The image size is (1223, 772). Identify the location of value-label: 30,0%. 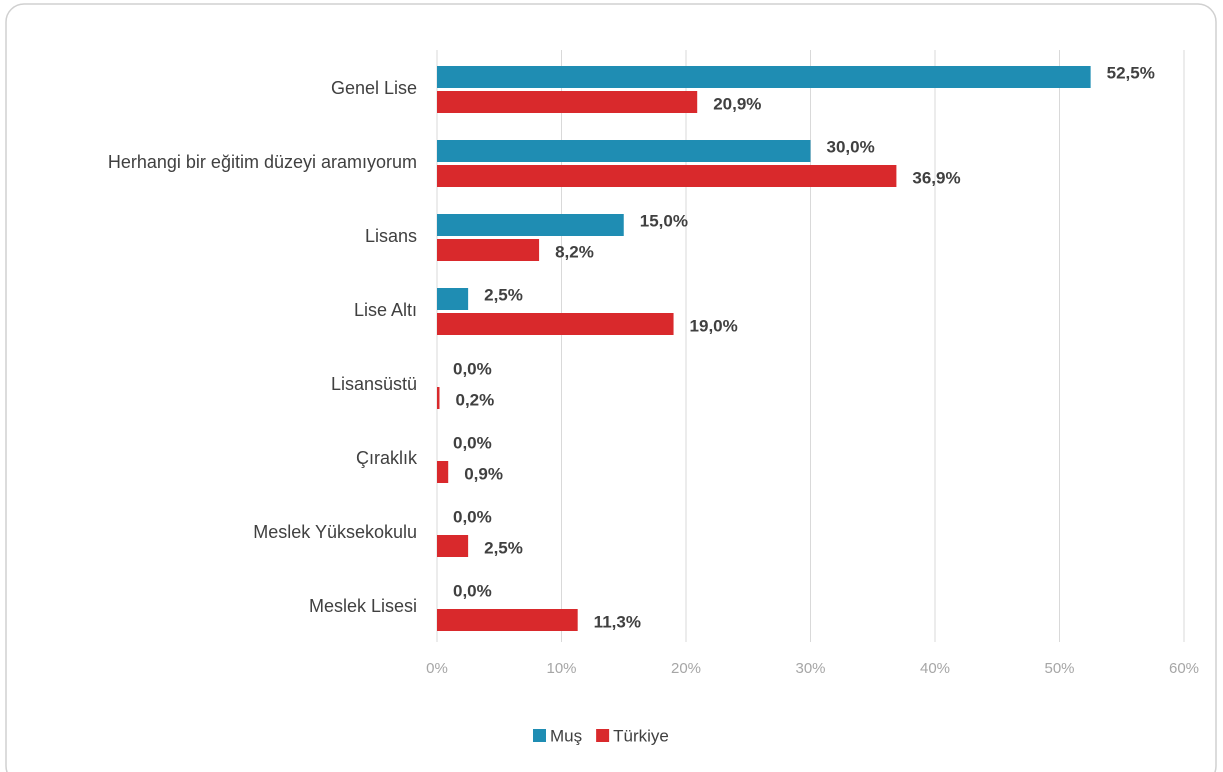
(851, 146).